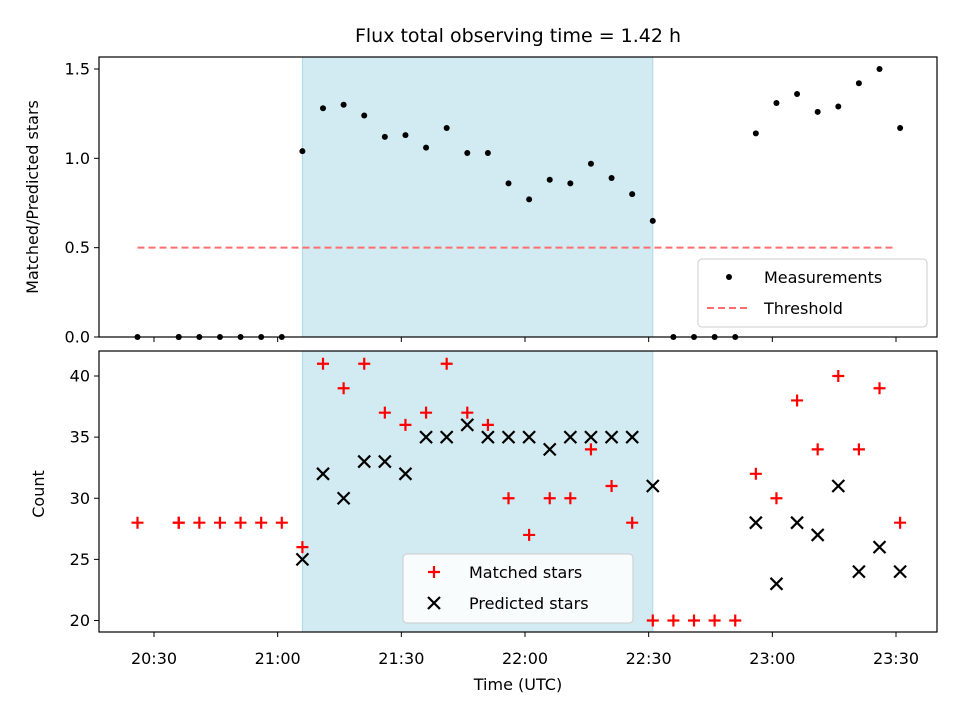 Image resolution: width=960 pixels, height=720 pixels. Describe the element at coordinates (401, 658) in the screenshot. I see `x-tick-label: 21:30` at that location.